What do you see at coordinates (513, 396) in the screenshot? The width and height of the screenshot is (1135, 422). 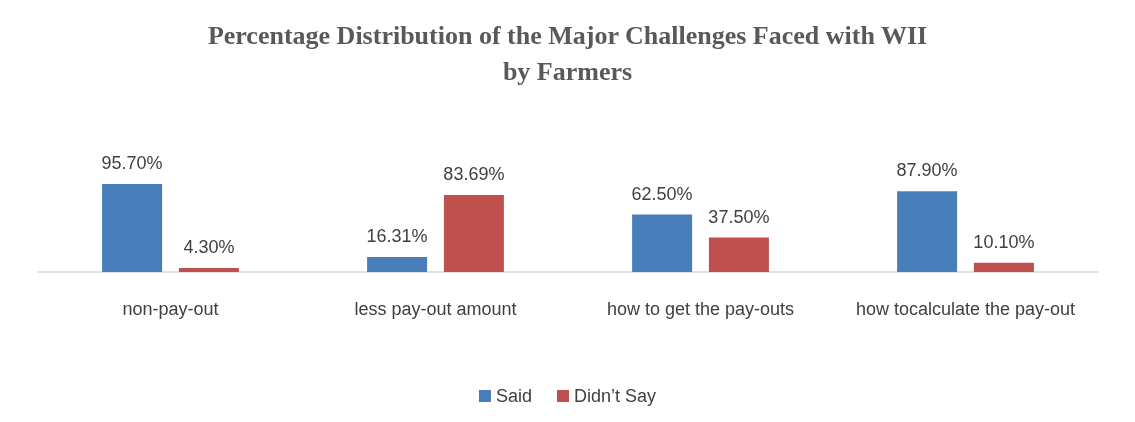 I see `legend-label: Said` at bounding box center [513, 396].